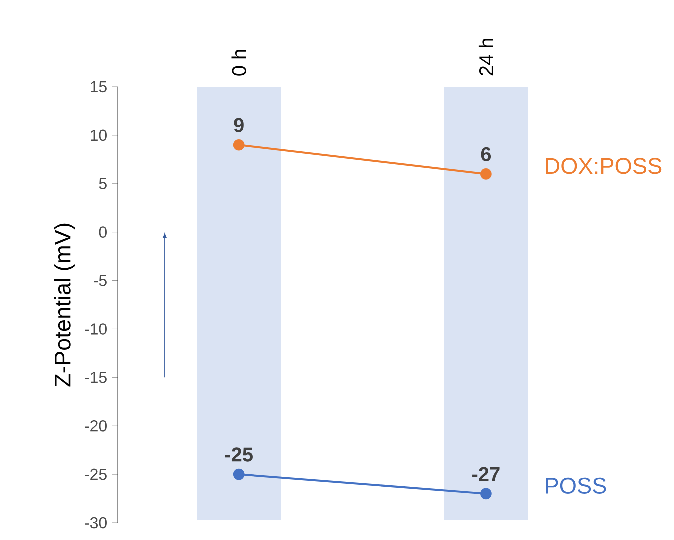 Image resolution: width=674 pixels, height=540 pixels. I want to click on y-tick-label: 5, so click(103, 184).